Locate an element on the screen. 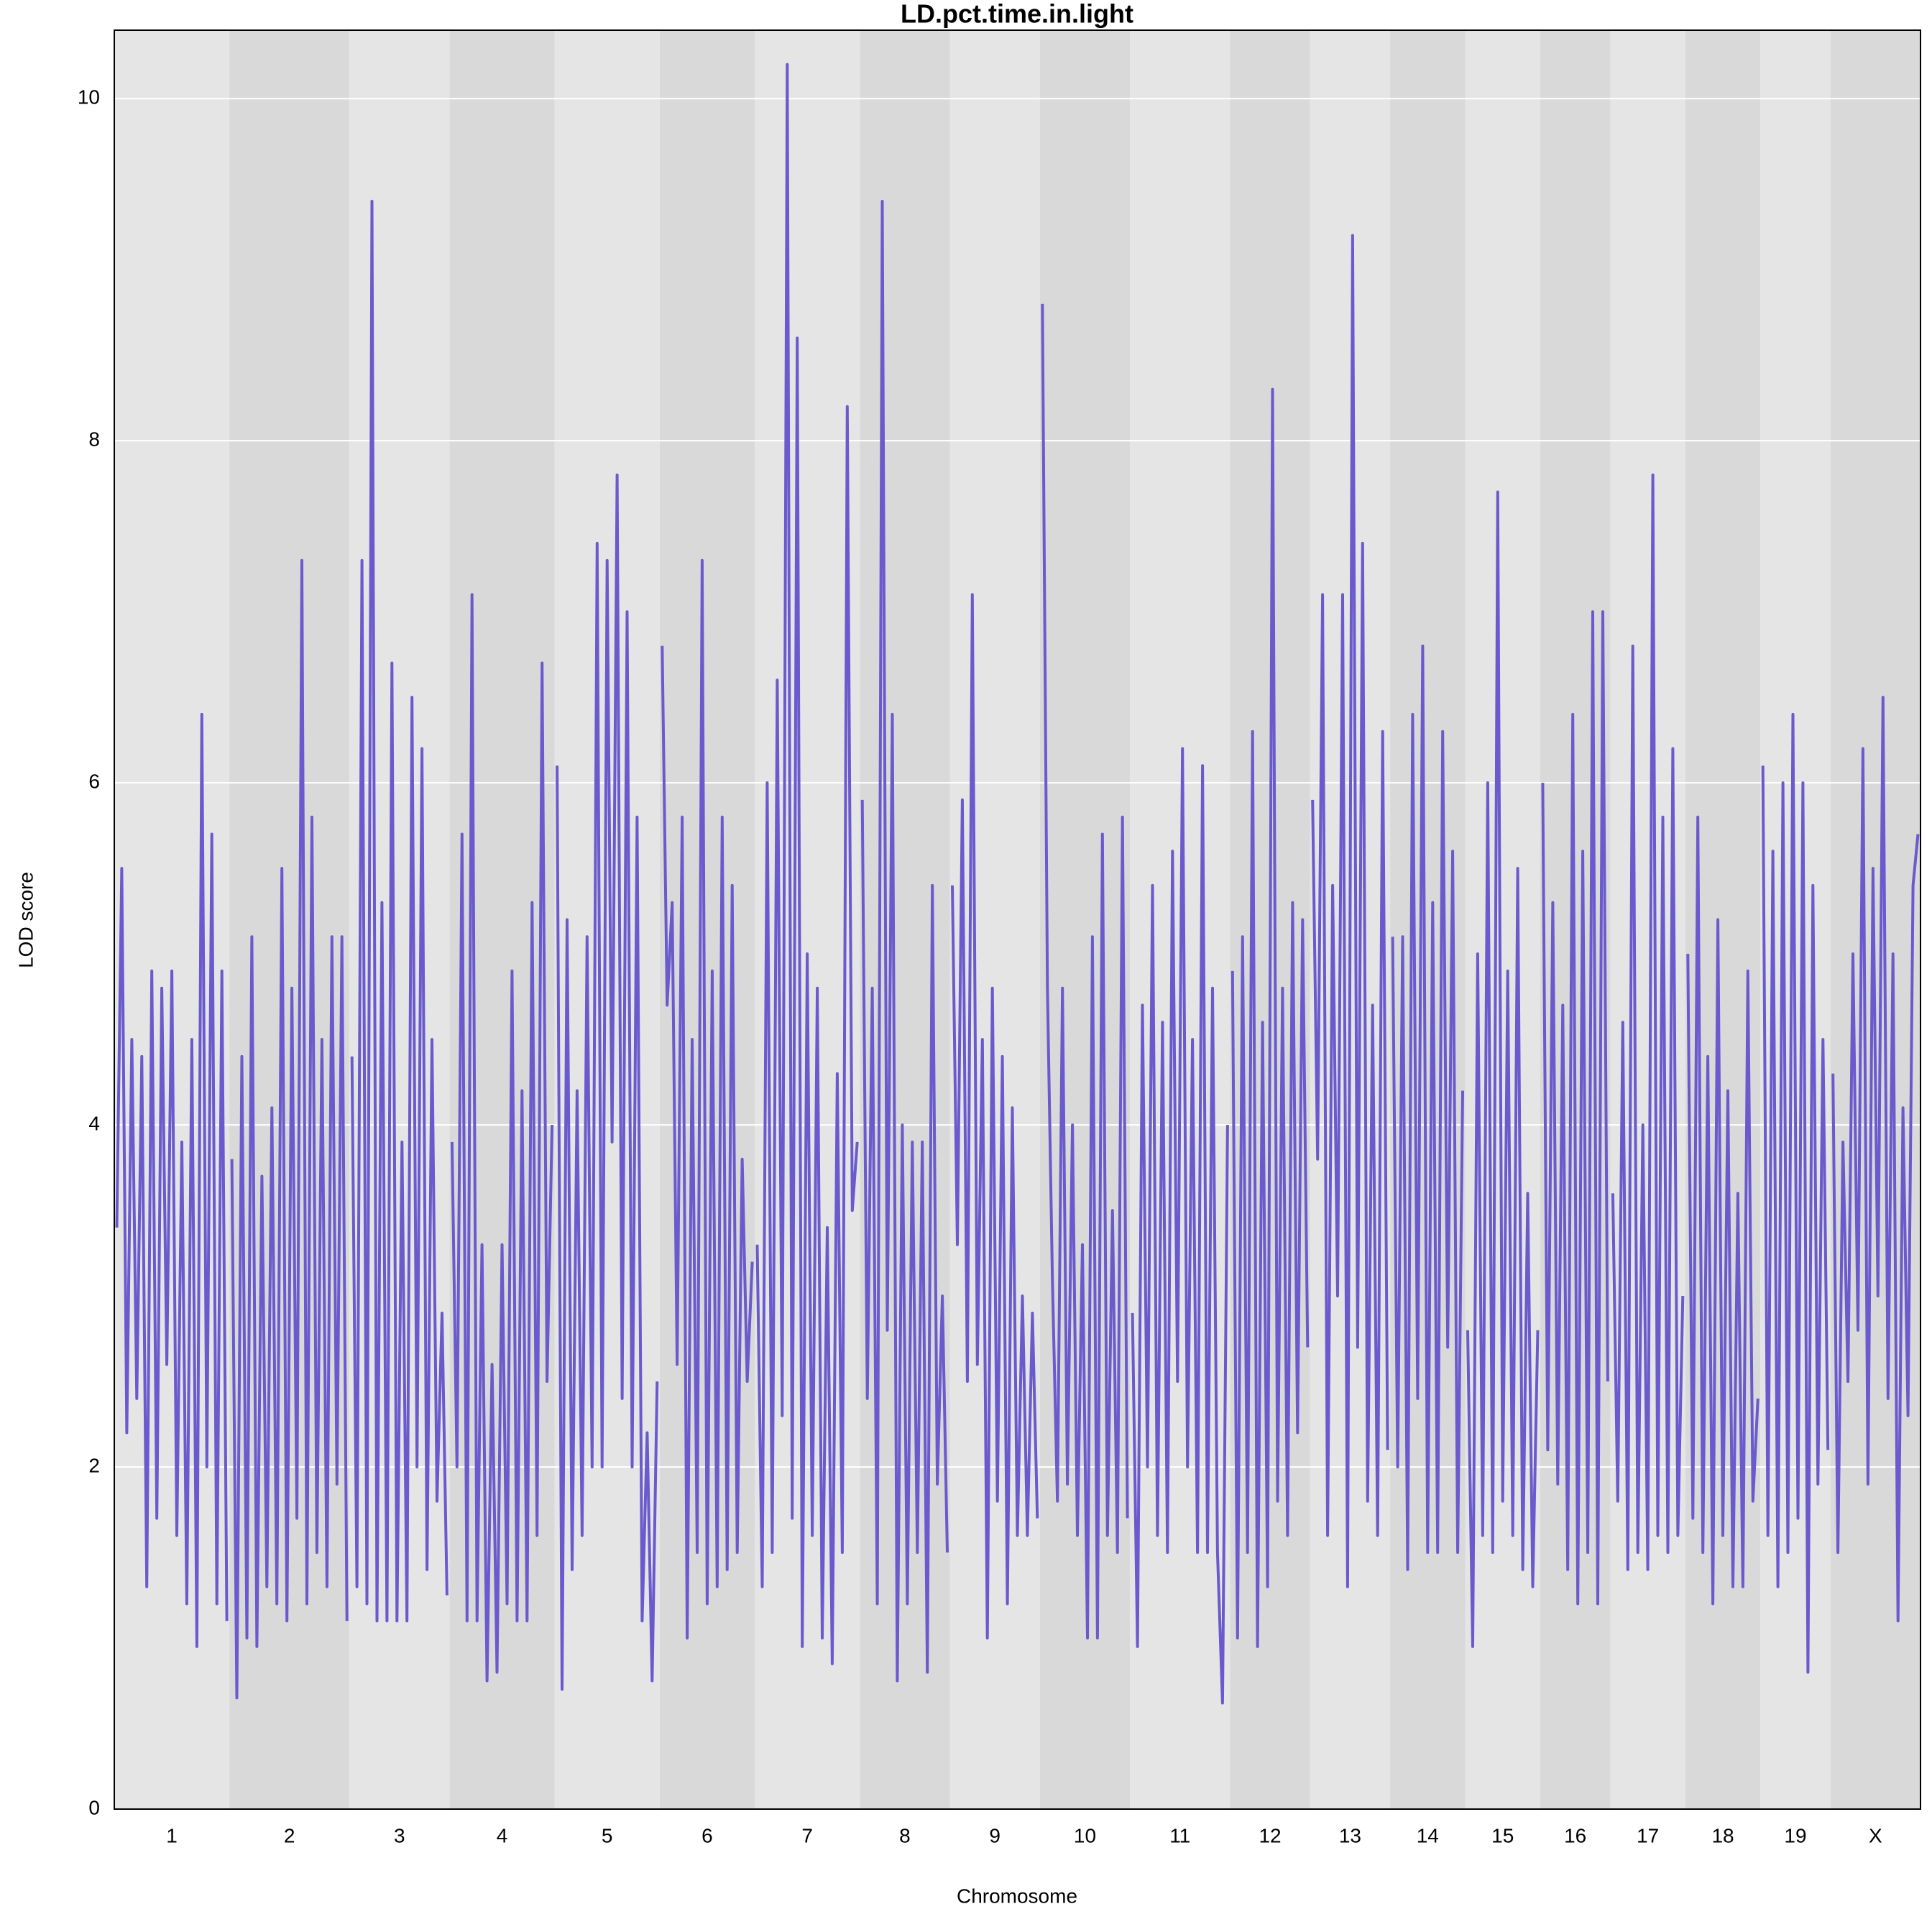  x-tick-label: 16 is located at coordinates (1575, 1835).